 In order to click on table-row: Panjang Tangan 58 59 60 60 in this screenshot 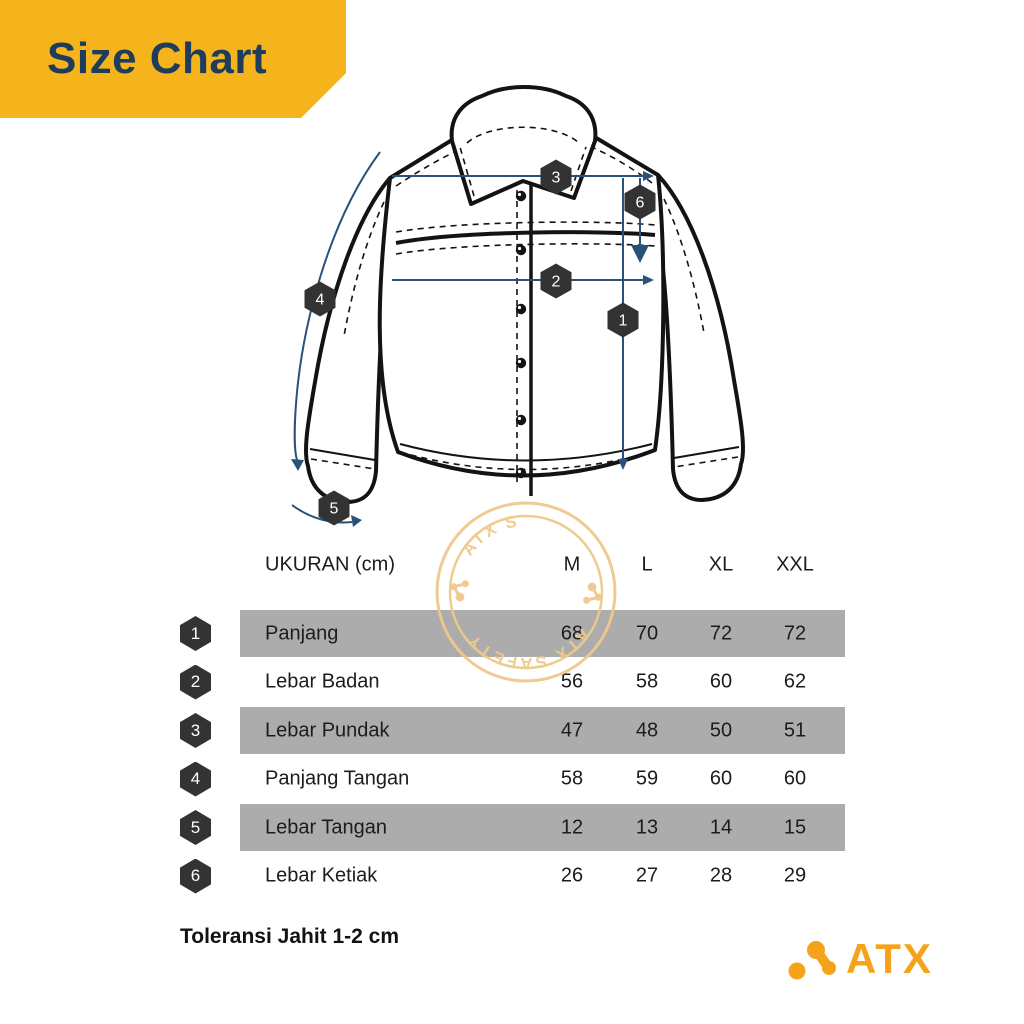, I will do `click(542, 779)`.